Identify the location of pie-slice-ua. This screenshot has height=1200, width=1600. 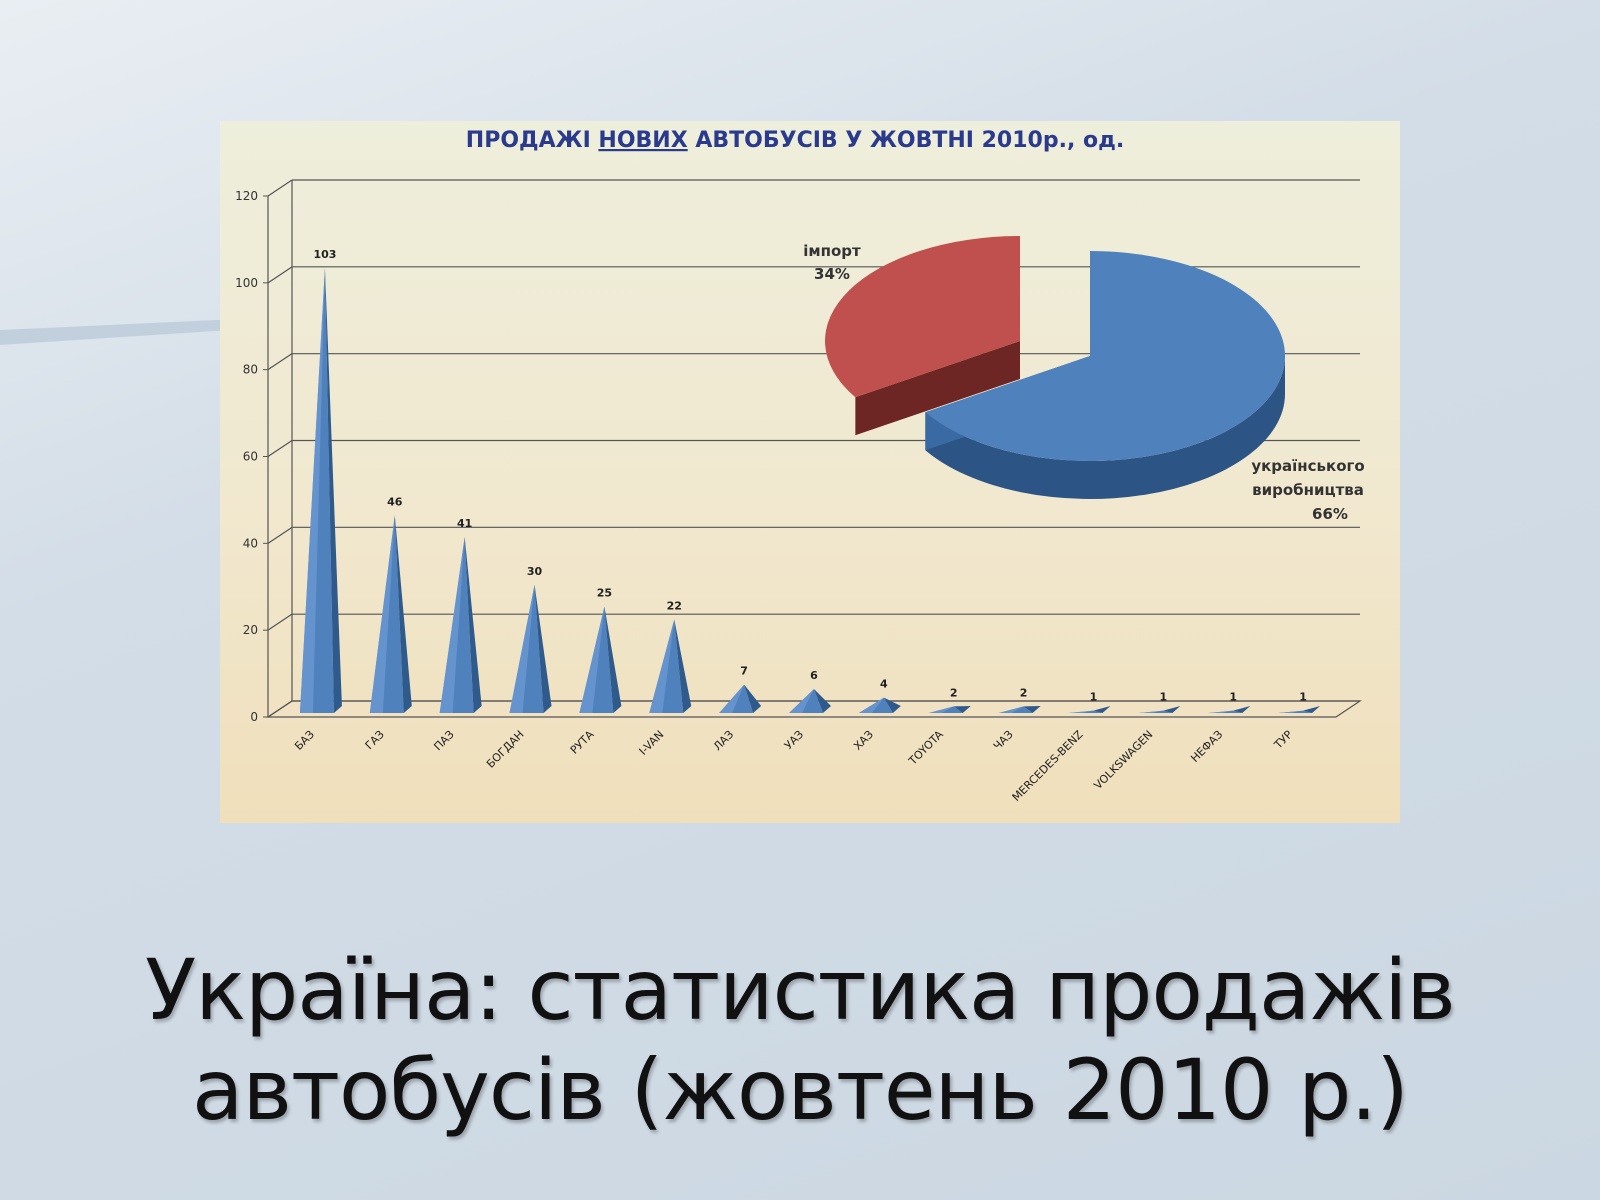
(1105, 356).